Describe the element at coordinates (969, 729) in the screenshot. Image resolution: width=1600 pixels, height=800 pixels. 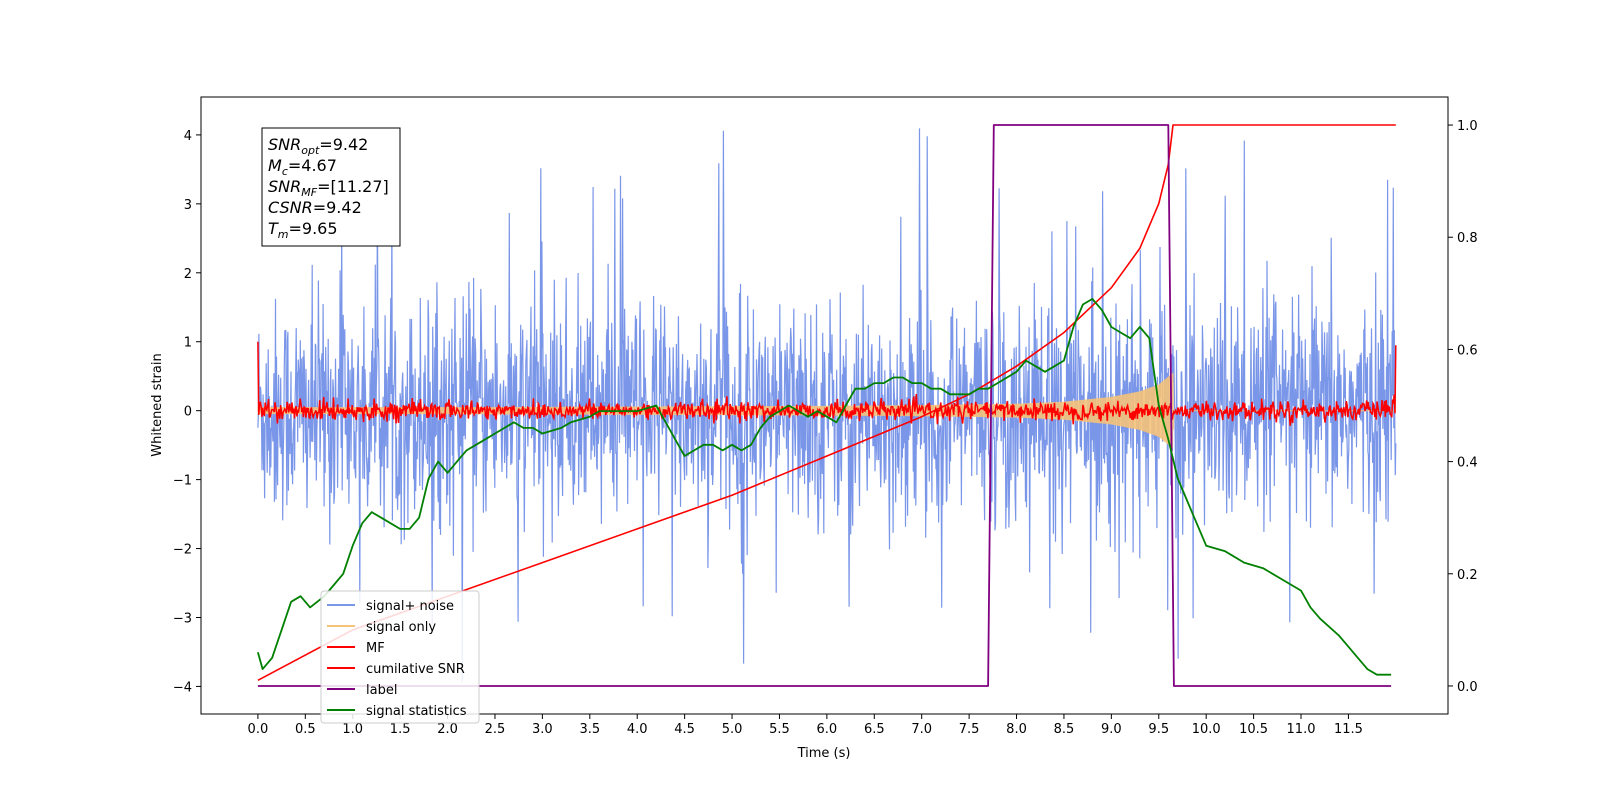
I see `x-tick-label: 7.5` at that location.